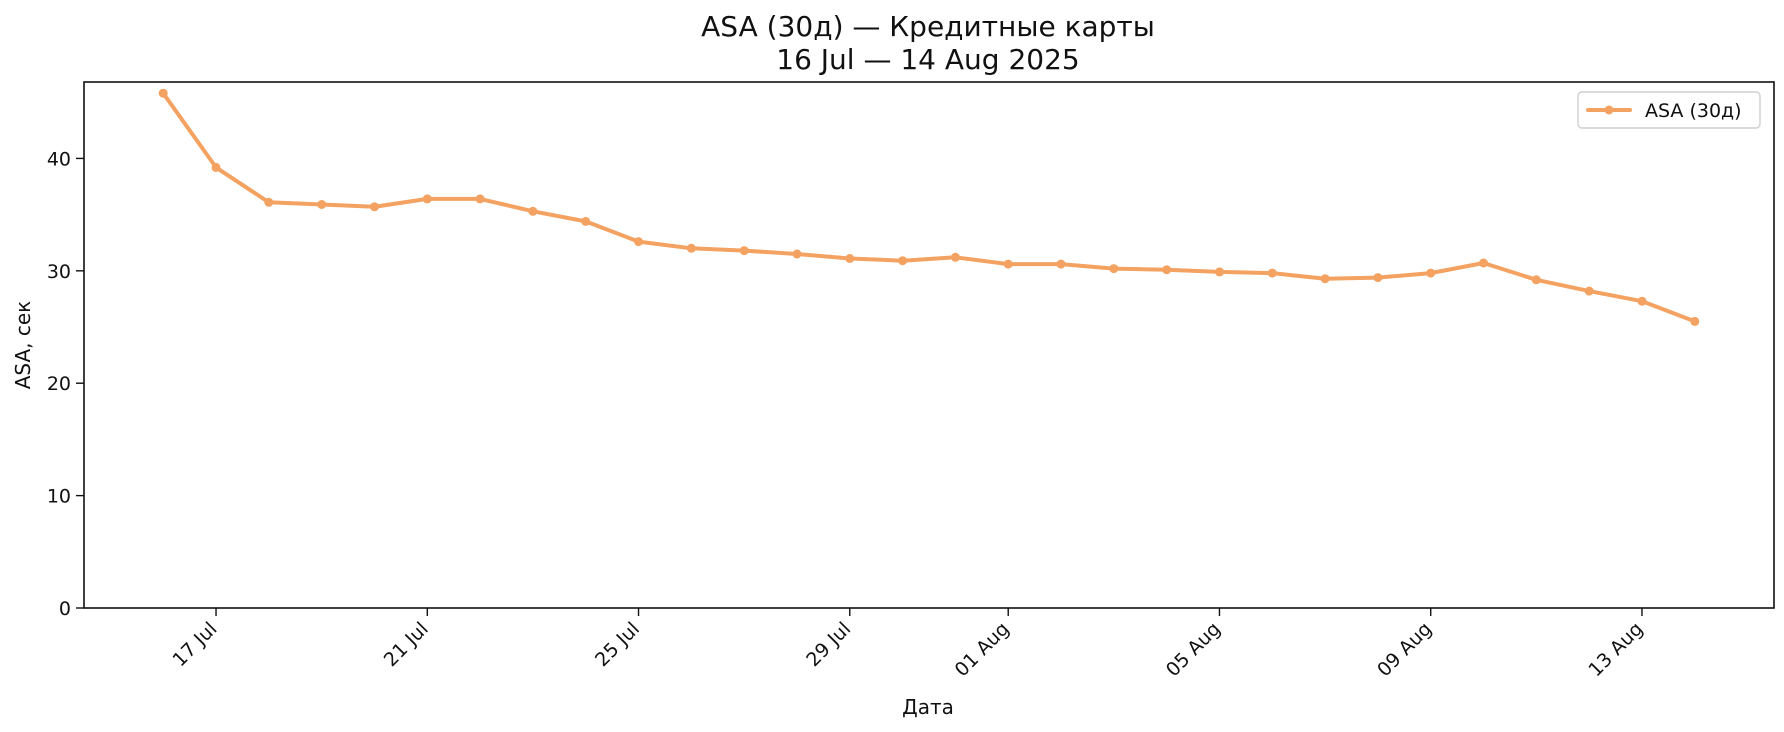  I want to click on legend: ASA (30д), so click(1669, 110).